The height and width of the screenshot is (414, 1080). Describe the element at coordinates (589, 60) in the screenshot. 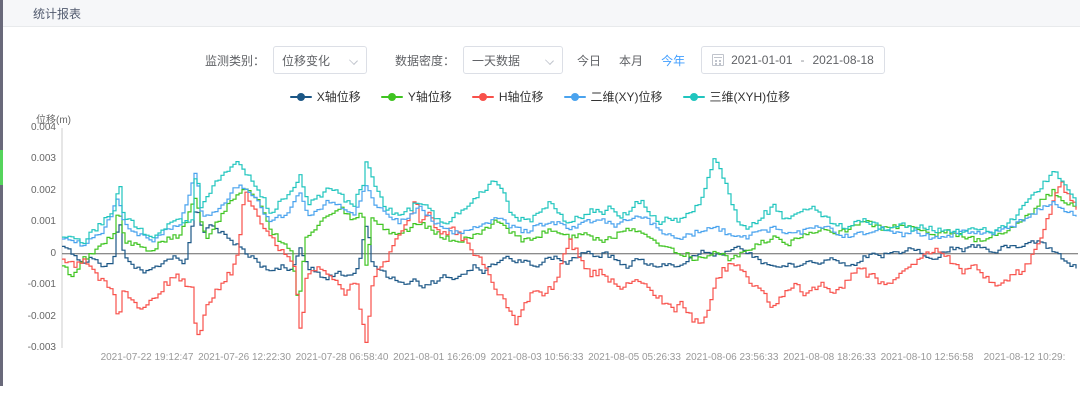

I see `quick-range-today: 今日` at that location.